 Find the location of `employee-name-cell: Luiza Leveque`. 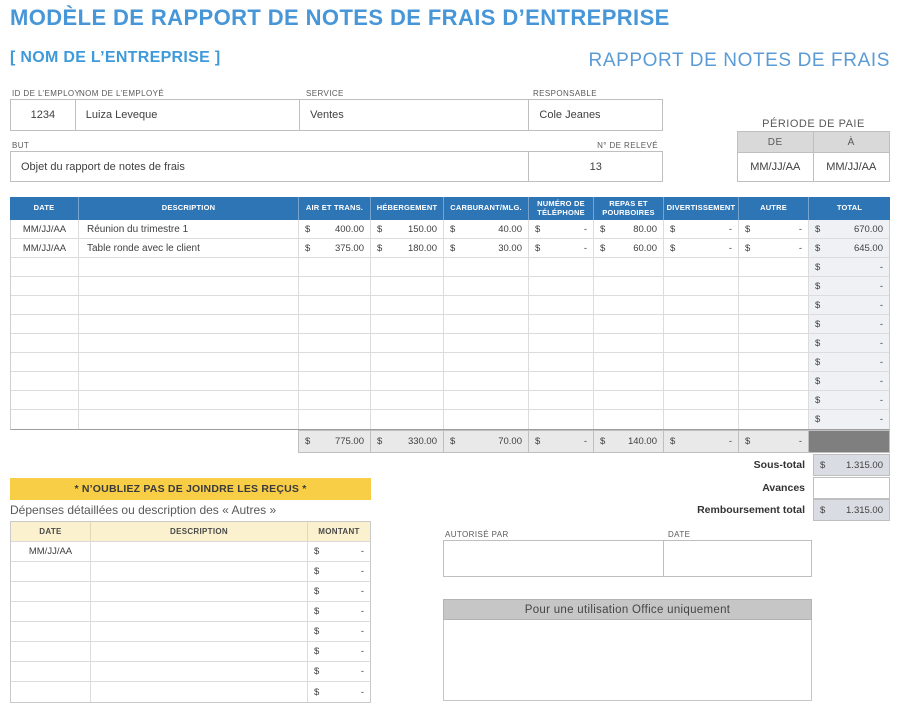

employee-name-cell: Luiza Leveque is located at coordinates (188, 115).